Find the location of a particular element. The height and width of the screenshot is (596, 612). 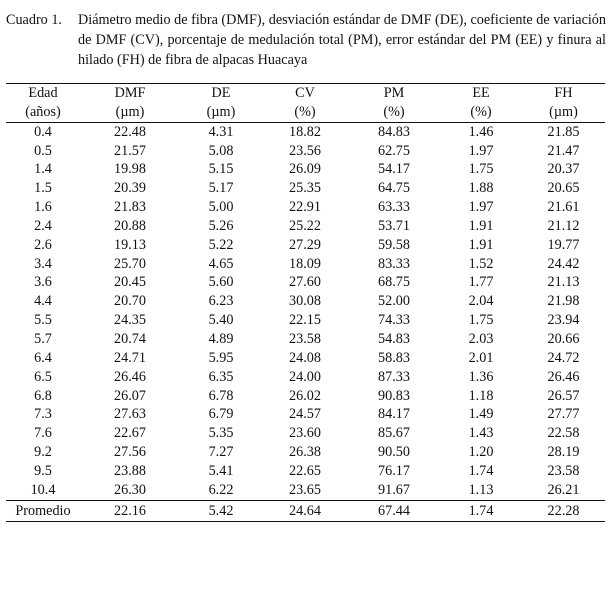

cell-fh: 27.77 is located at coordinates (563, 414).